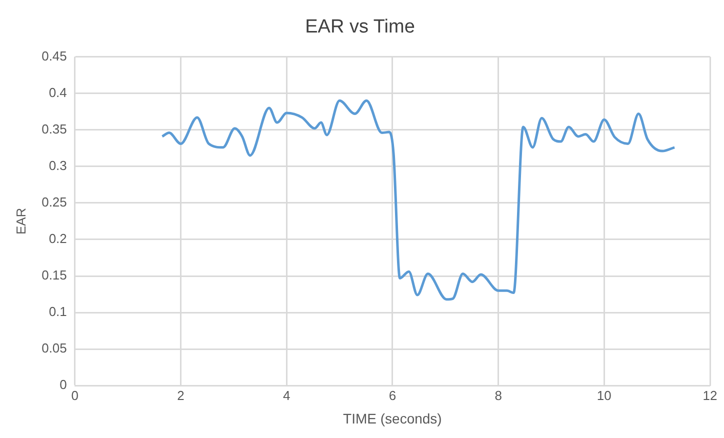  Describe the element at coordinates (286, 395) in the screenshot. I see `x-tick-label: 4` at that location.